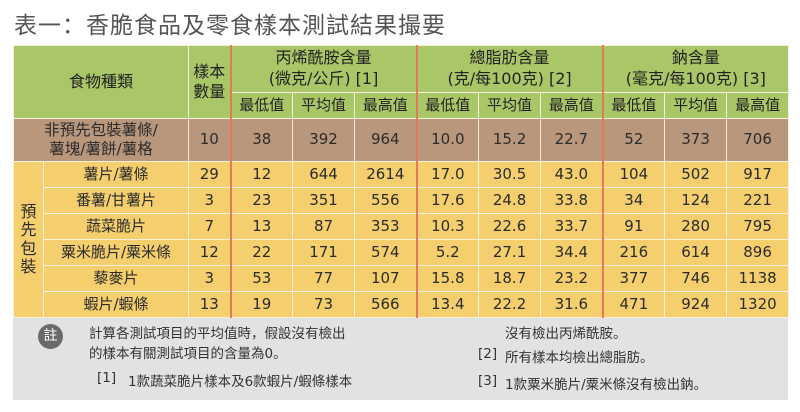  I want to click on cell: 15.2, so click(510, 140).